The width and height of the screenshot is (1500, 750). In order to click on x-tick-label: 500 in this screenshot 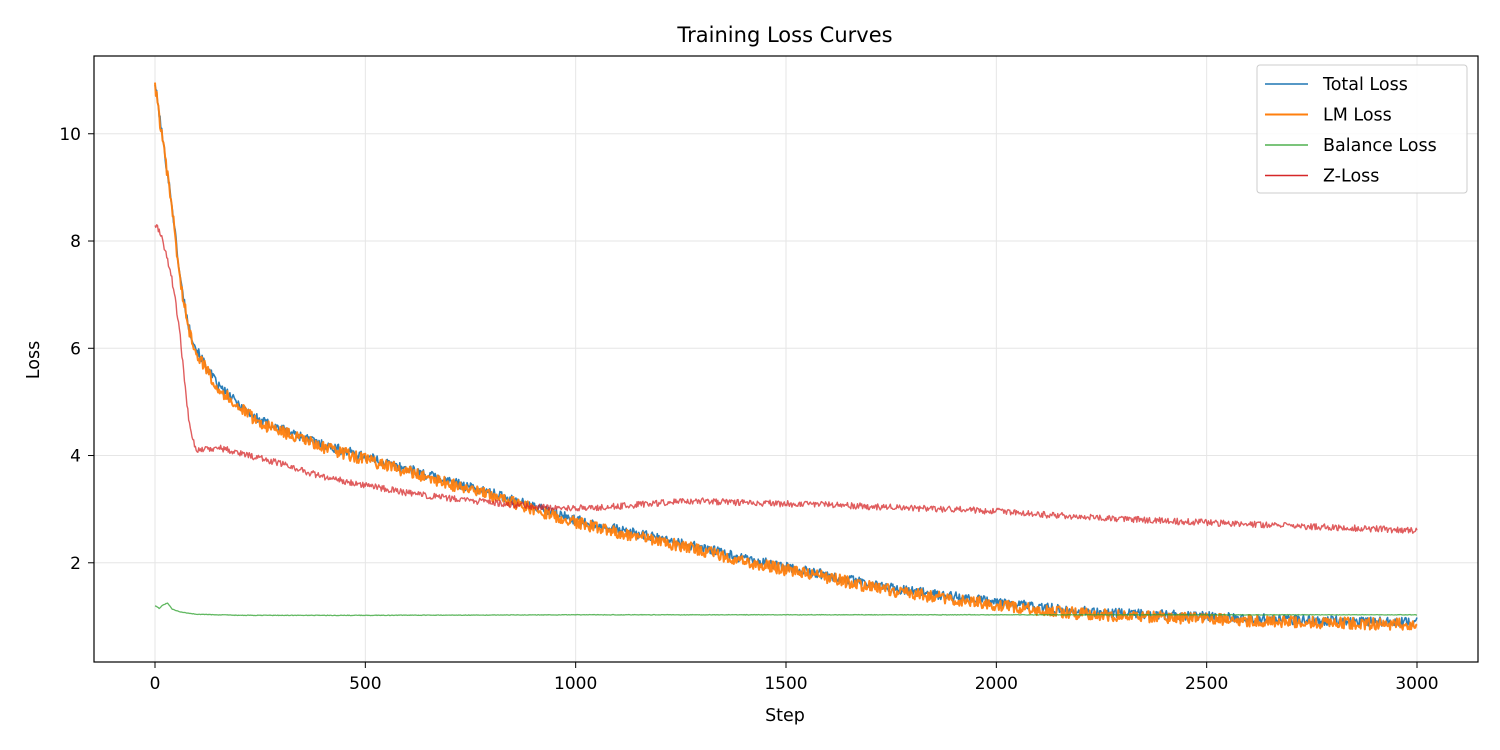, I will do `click(365, 684)`.